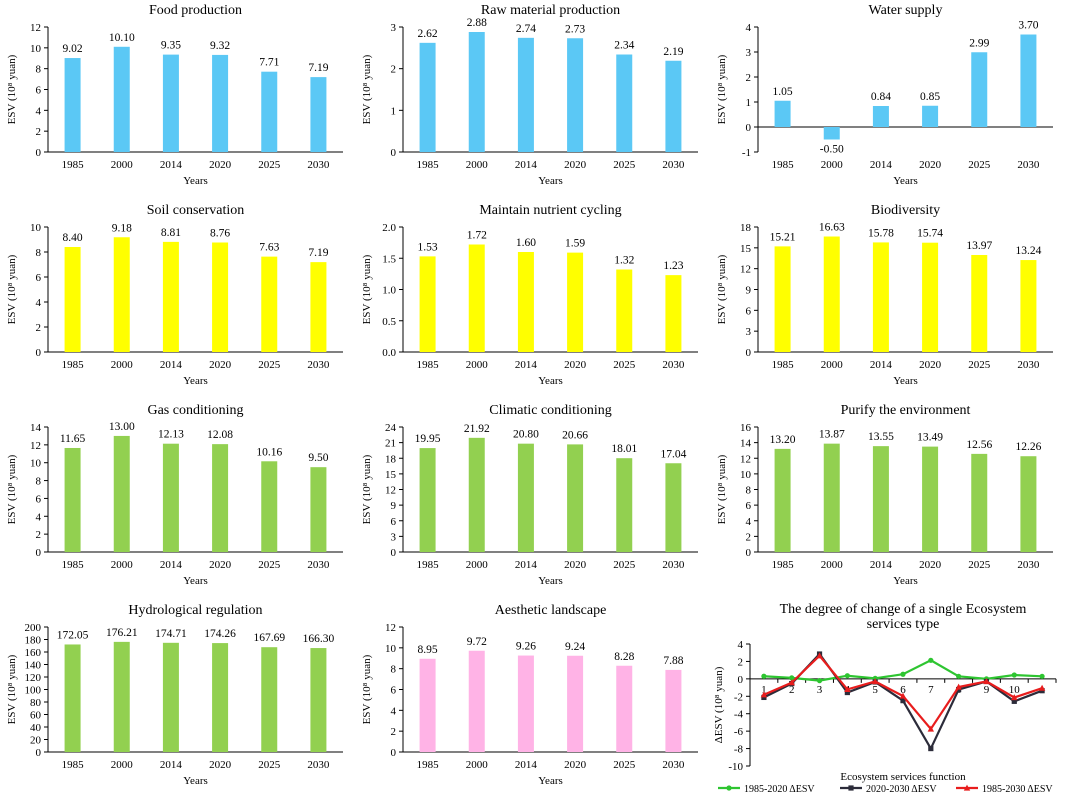  Describe the element at coordinates (820, 690) in the screenshot. I see `x-tick-label: 3` at that location.